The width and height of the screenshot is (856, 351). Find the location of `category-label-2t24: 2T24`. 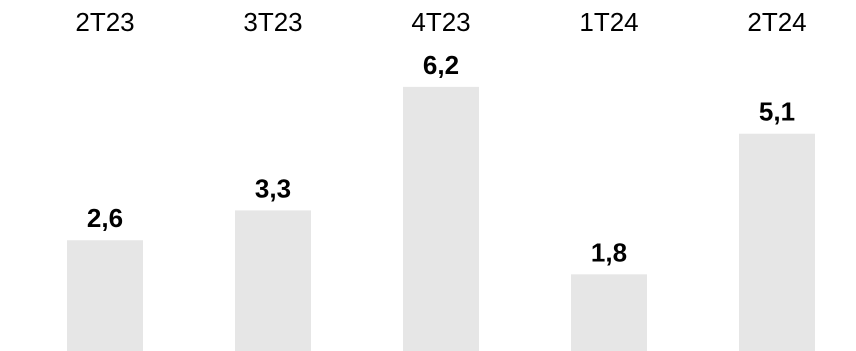

category-label-2t24: 2T24 is located at coordinates (776, 22).